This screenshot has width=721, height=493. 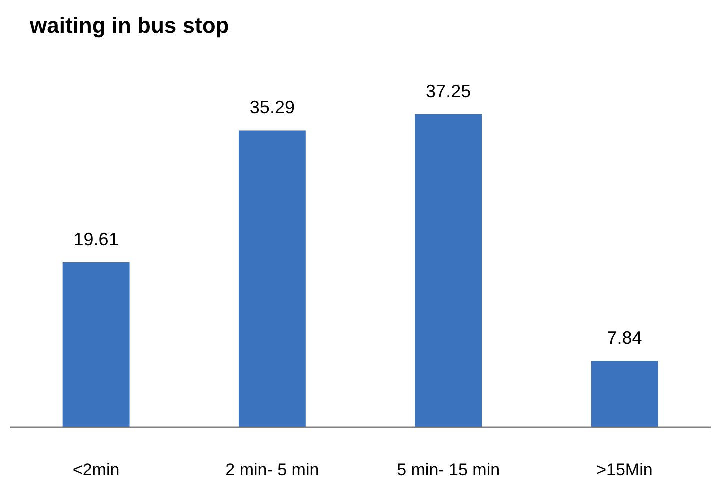 What do you see at coordinates (449, 91) in the screenshot?
I see `data-label: 37.25` at bounding box center [449, 91].